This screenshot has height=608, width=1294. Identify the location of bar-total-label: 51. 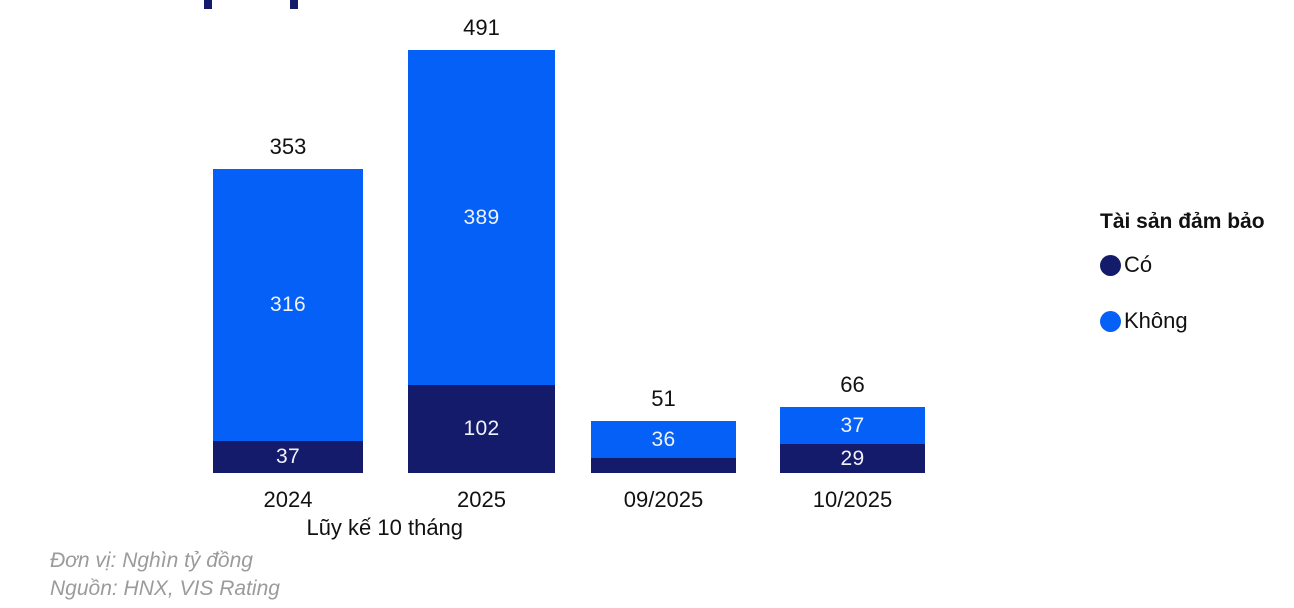
(663, 398).